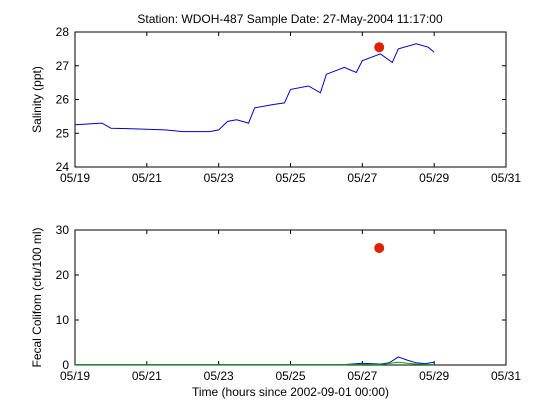 The width and height of the screenshot is (560, 420). Describe the element at coordinates (63, 167) in the screenshot. I see `y-tick-label: 24` at that location.